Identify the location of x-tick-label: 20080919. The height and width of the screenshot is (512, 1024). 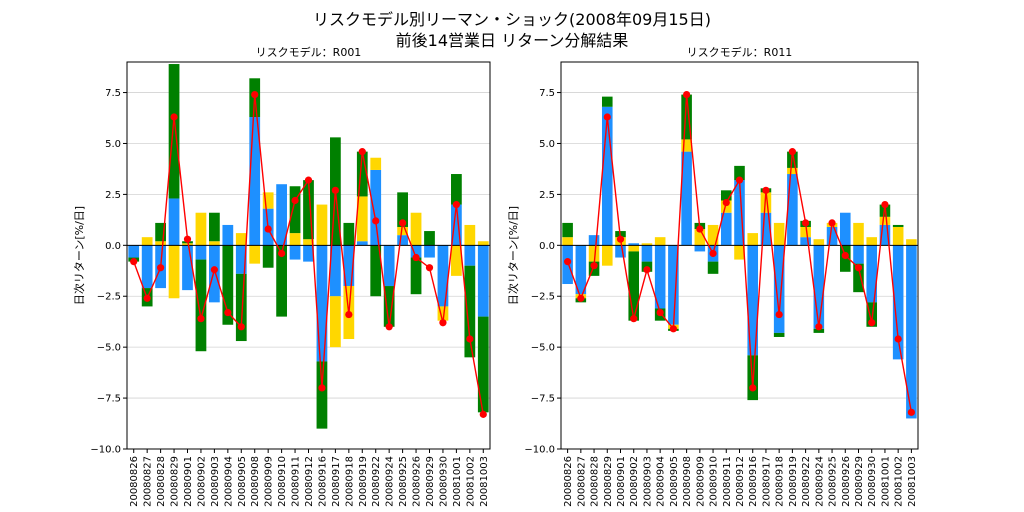
(363, 481).